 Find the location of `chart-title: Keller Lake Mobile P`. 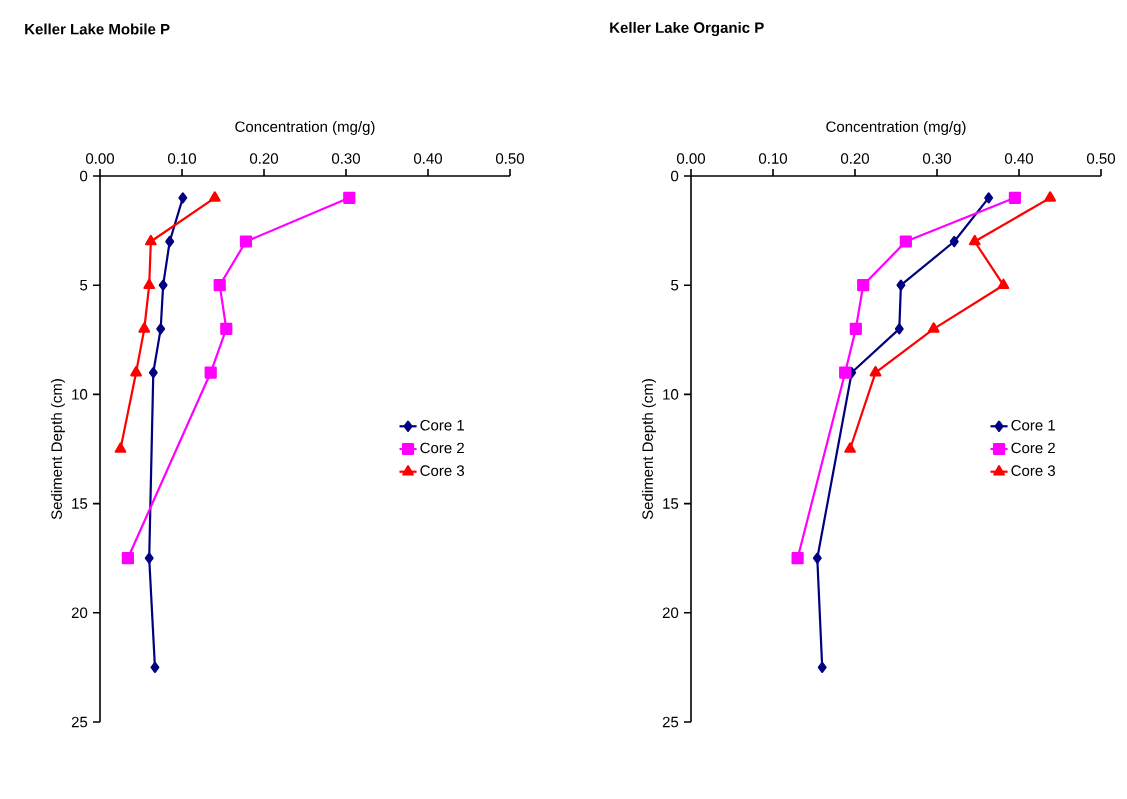

chart-title: Keller Lake Mobile P is located at coordinates (97, 29).